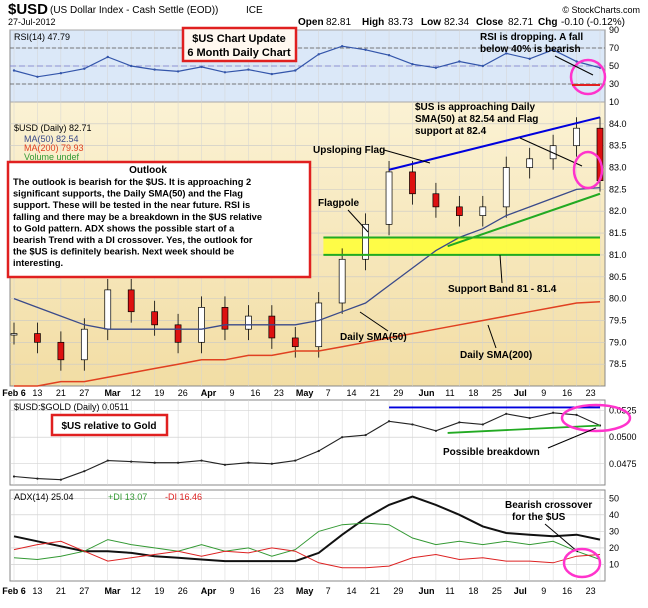 Image resolution: width=648 pixels, height=608 pixels. Describe the element at coordinates (54, 148) in the screenshot. I see `ma200-legend: MA(200) 79.93` at that location.